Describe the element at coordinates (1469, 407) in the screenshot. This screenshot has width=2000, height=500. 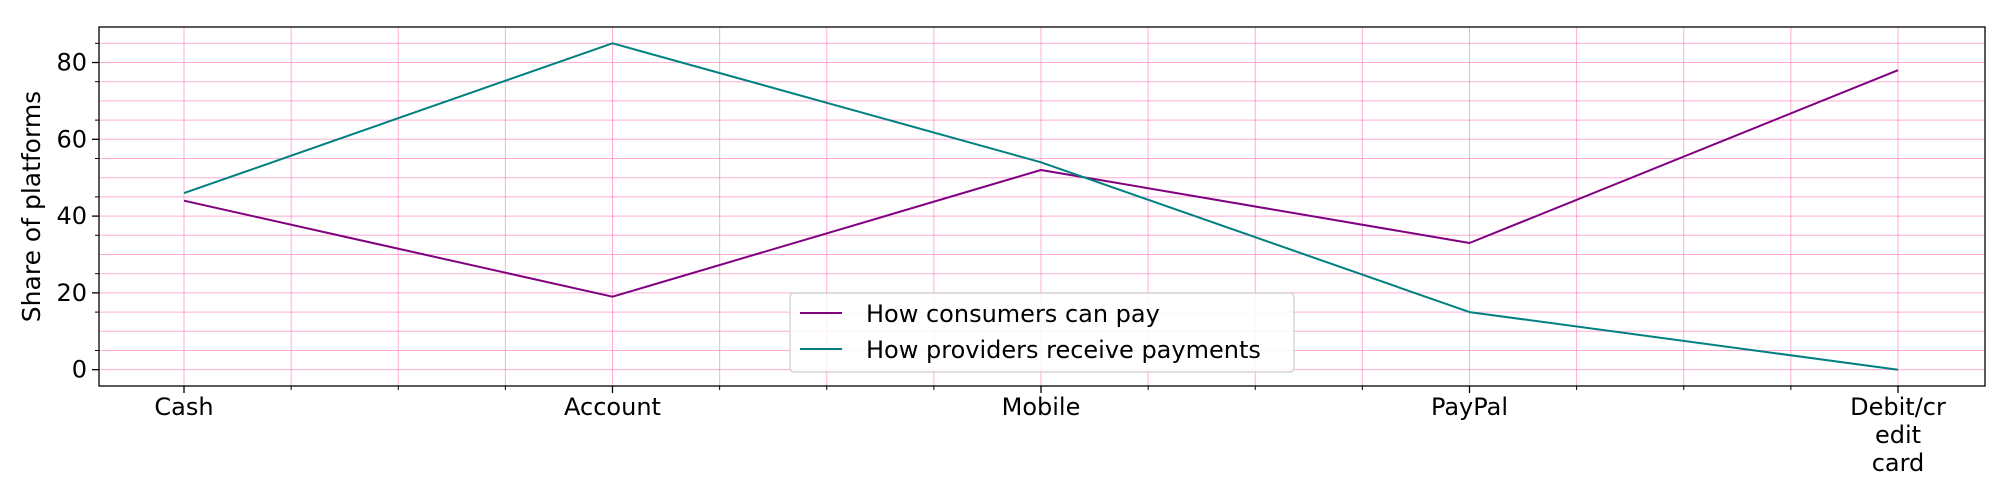
I see `x-tick-label: PayPal` at that location.